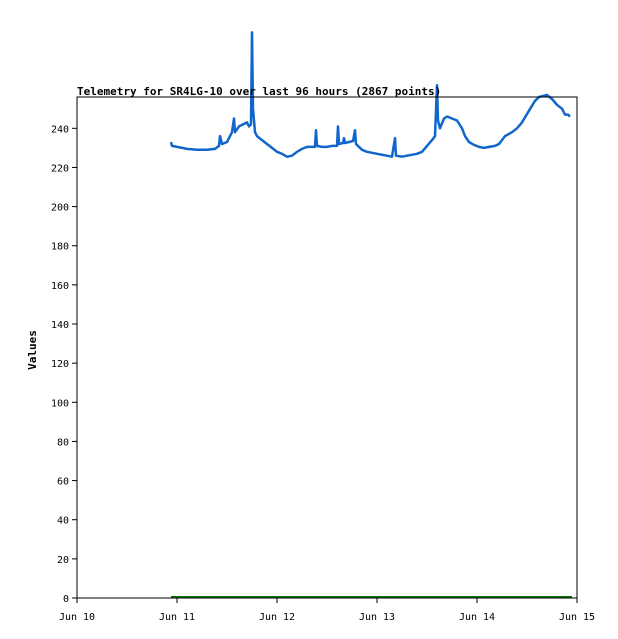  I want to click on y-tick-label: 60, so click(63, 482).